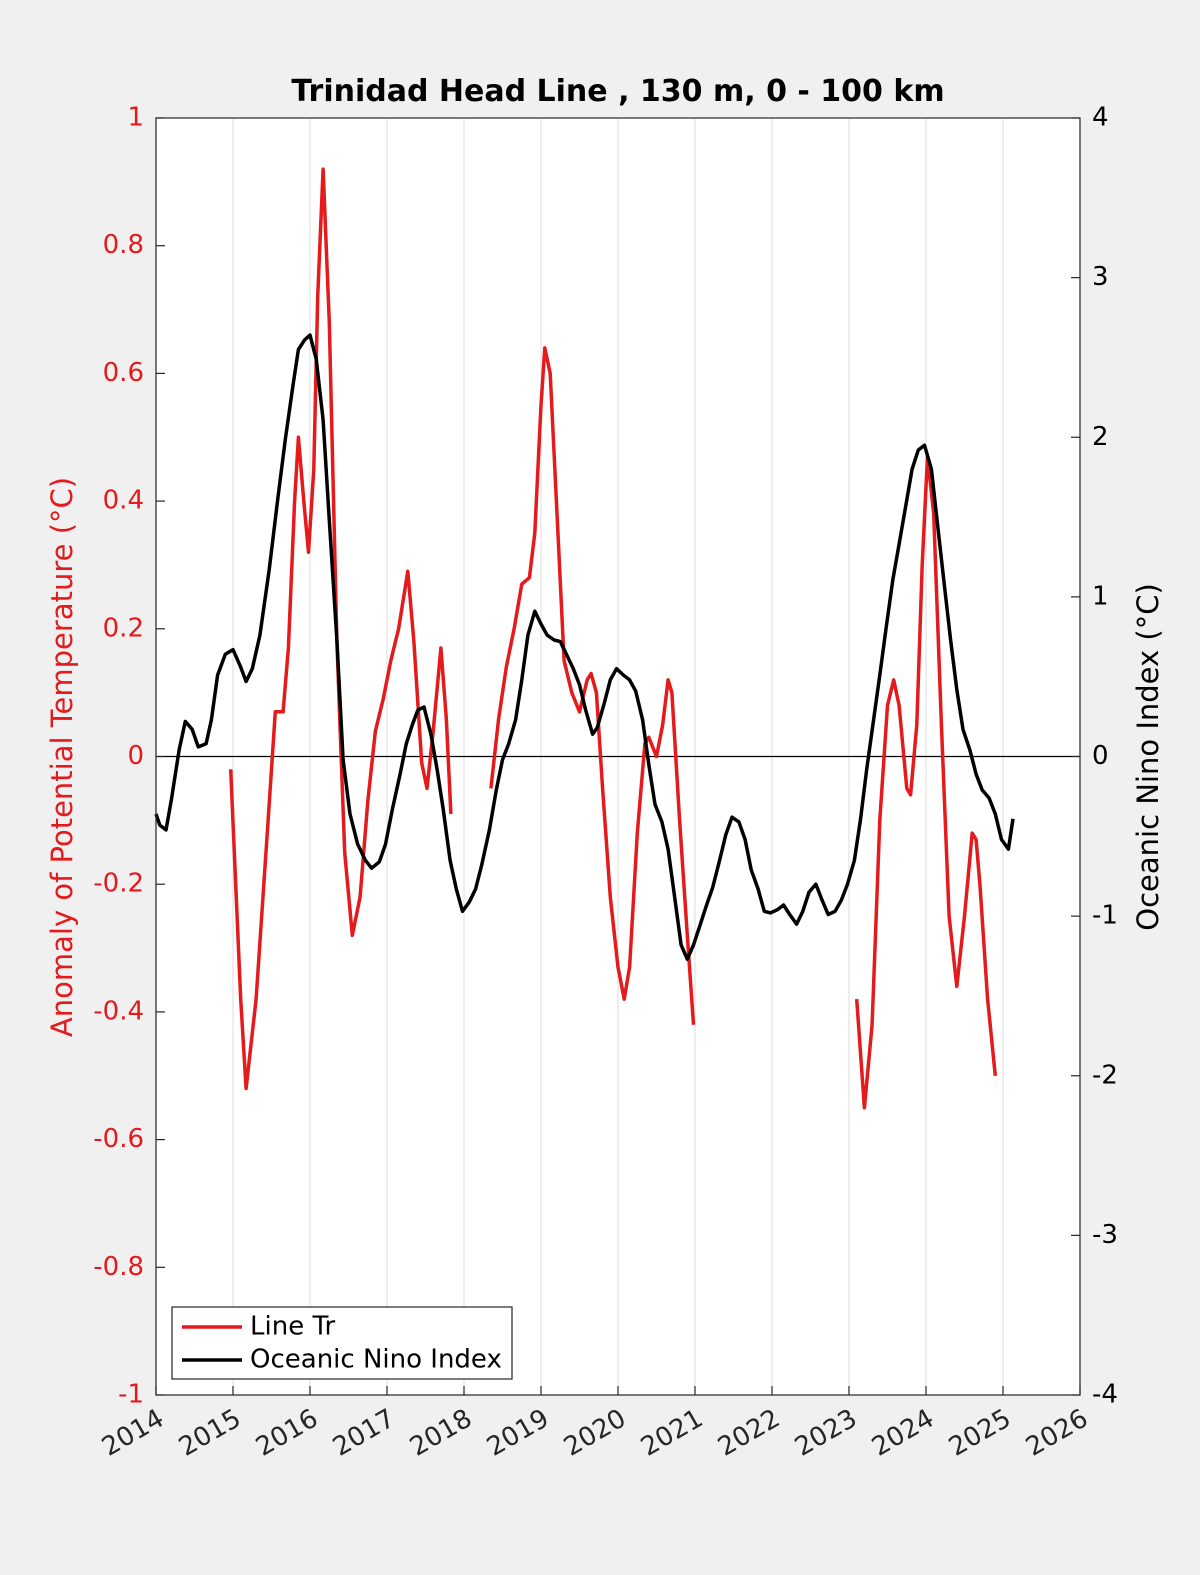  Describe the element at coordinates (1100, 756) in the screenshot. I see `y2-tick-label: 0` at that location.